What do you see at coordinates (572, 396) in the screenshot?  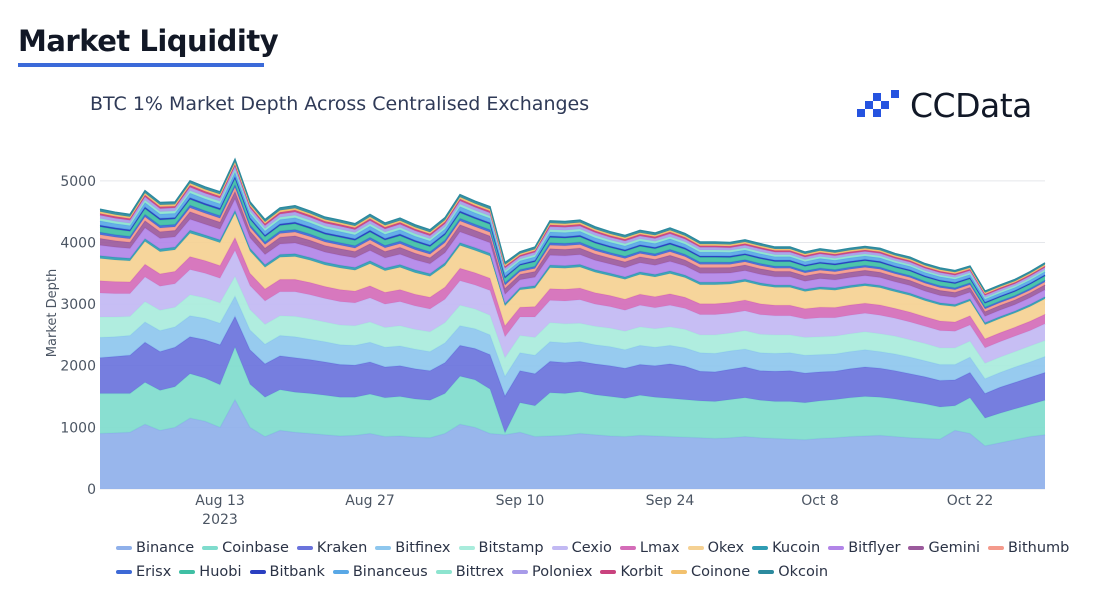 I see `series-area-coinbase` at bounding box center [572, 396].